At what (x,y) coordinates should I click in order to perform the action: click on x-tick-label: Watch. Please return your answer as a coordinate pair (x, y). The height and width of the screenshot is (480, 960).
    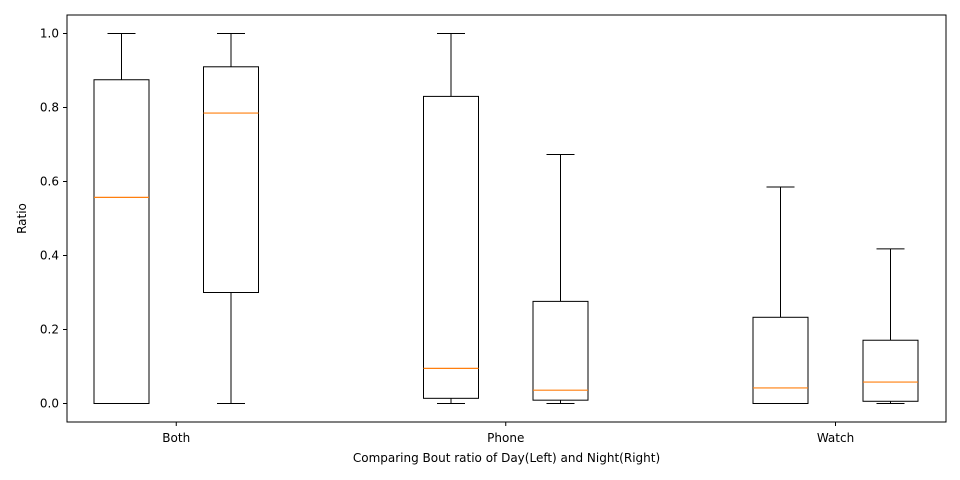
    Looking at the image, I should click on (835, 438).